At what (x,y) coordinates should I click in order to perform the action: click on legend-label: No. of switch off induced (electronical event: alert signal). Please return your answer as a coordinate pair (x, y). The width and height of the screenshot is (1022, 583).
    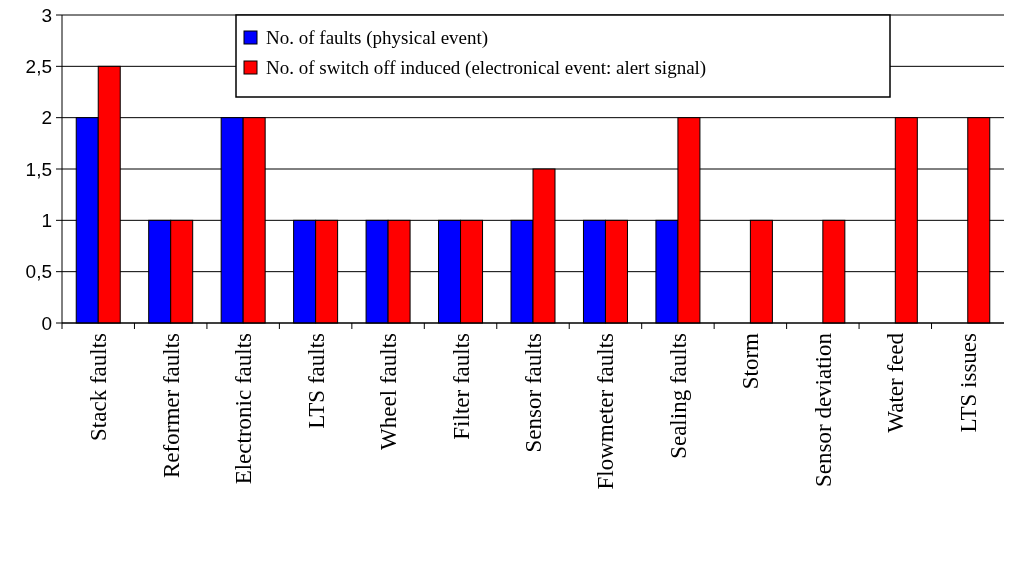
    Looking at the image, I should click on (486, 67).